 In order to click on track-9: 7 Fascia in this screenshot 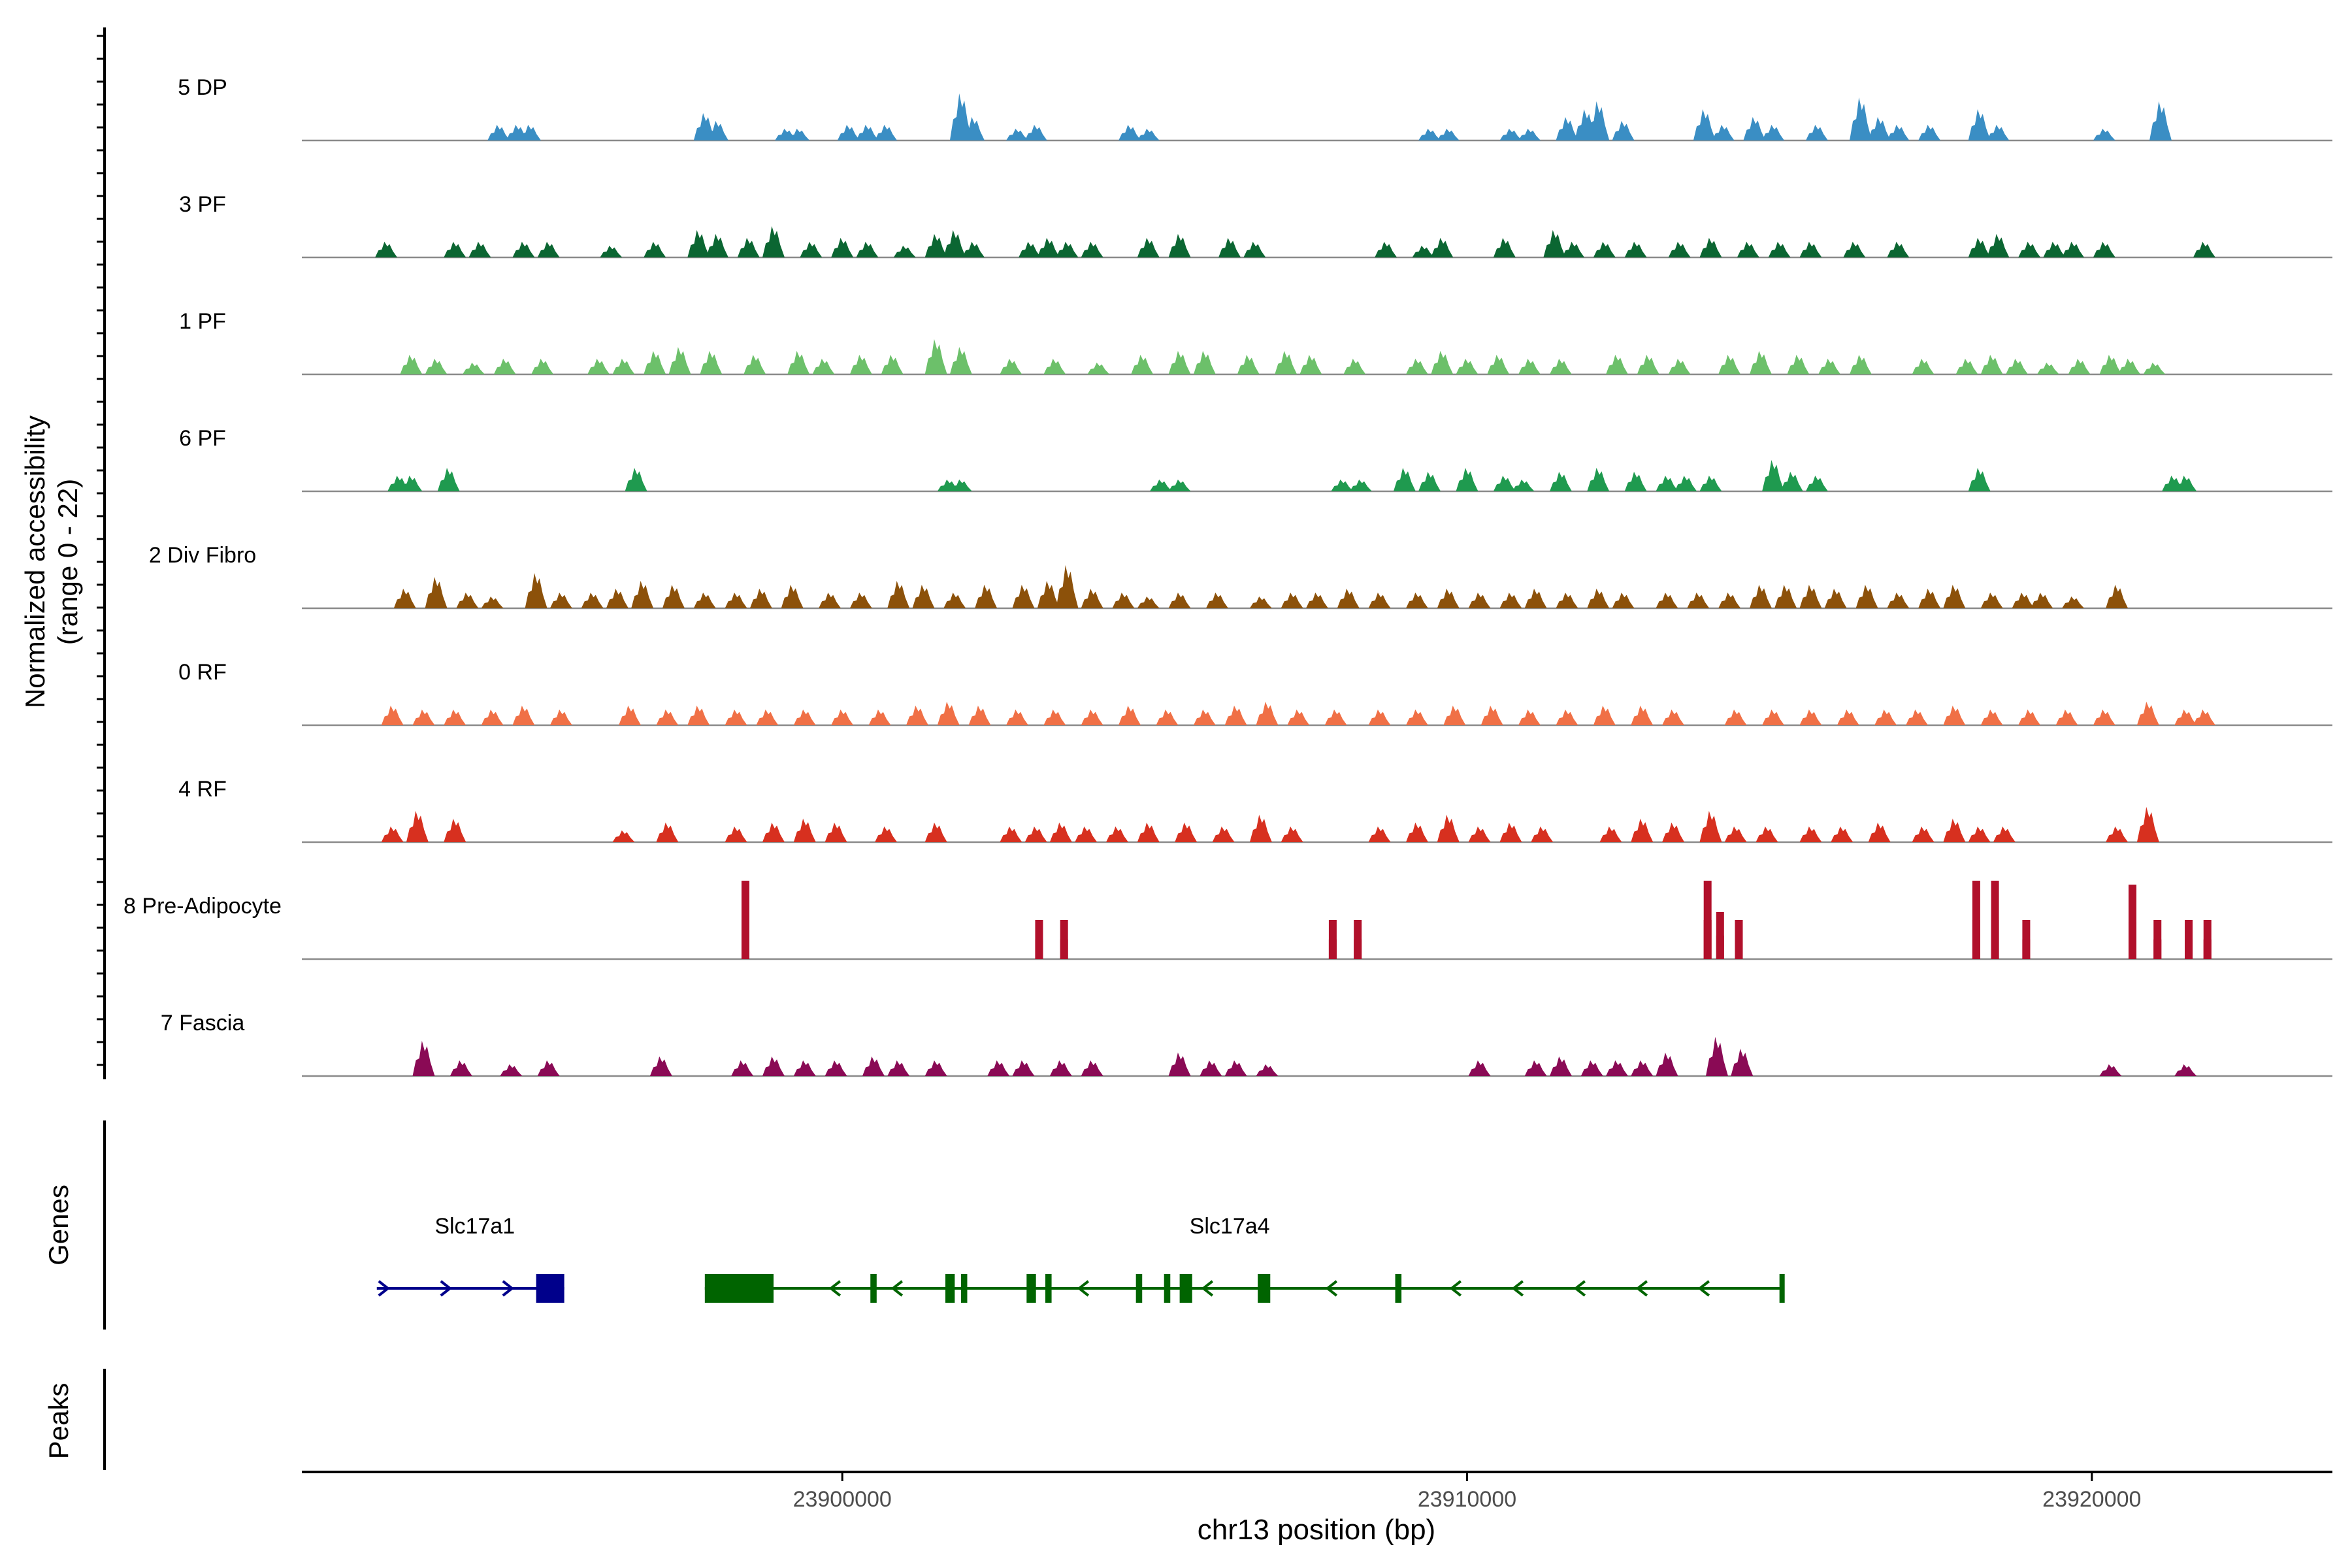, I will do `click(1246, 1044)`.